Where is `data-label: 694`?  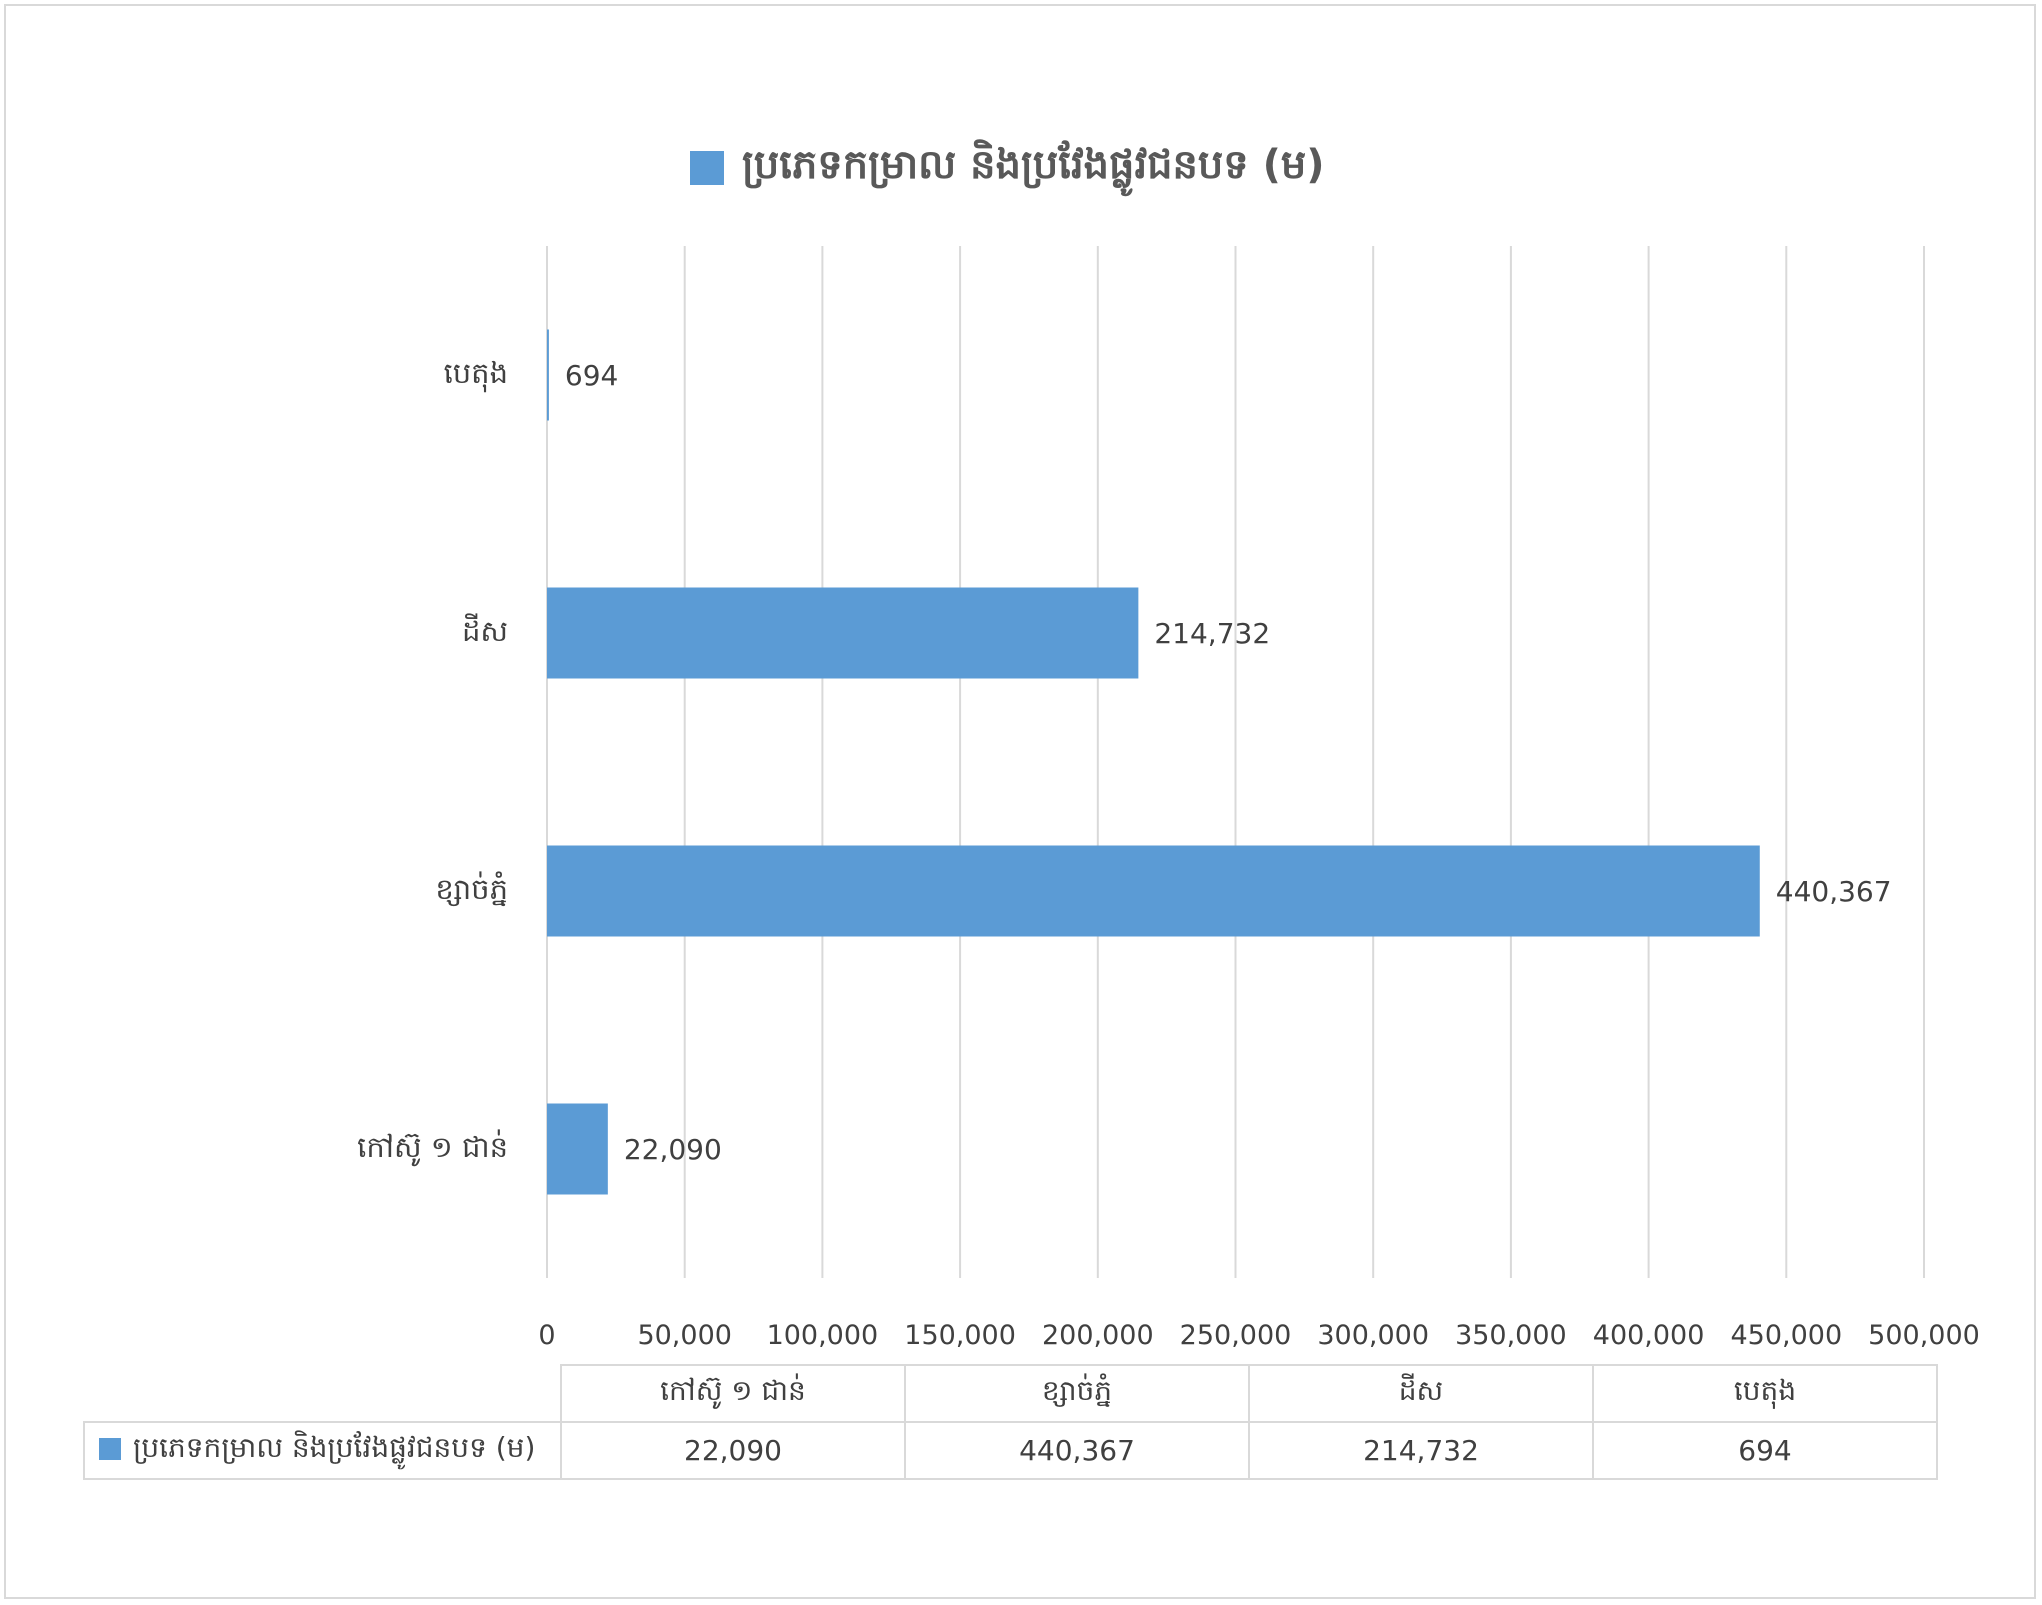 data-label: 694 is located at coordinates (591, 375).